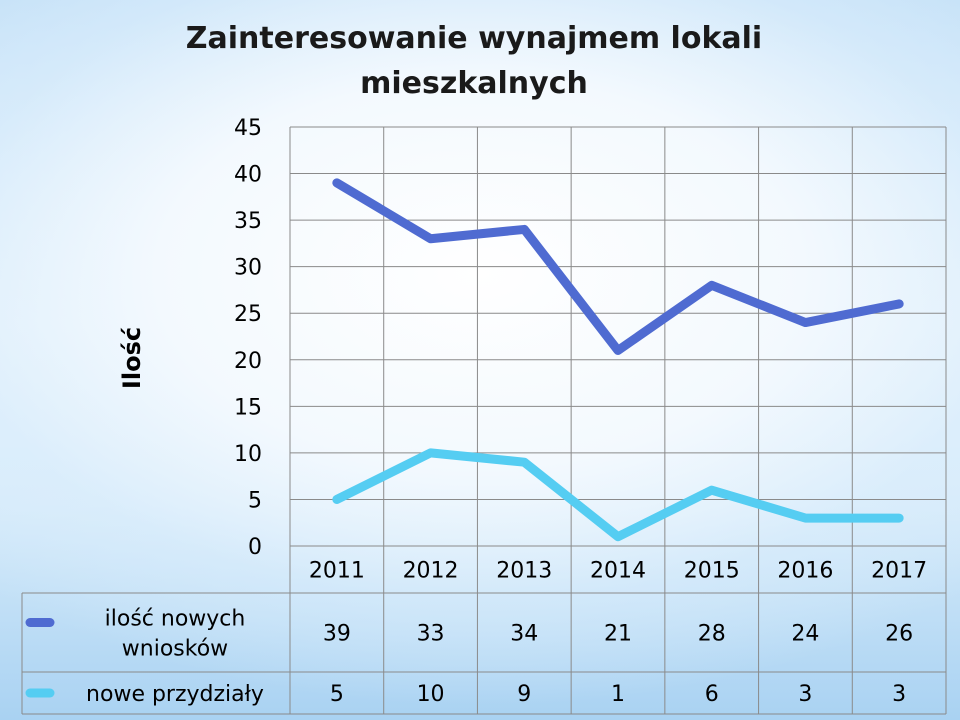  What do you see at coordinates (474, 38) in the screenshot?
I see `chart-title-line-1: Zainteresowanie wynajmem lokali` at bounding box center [474, 38].